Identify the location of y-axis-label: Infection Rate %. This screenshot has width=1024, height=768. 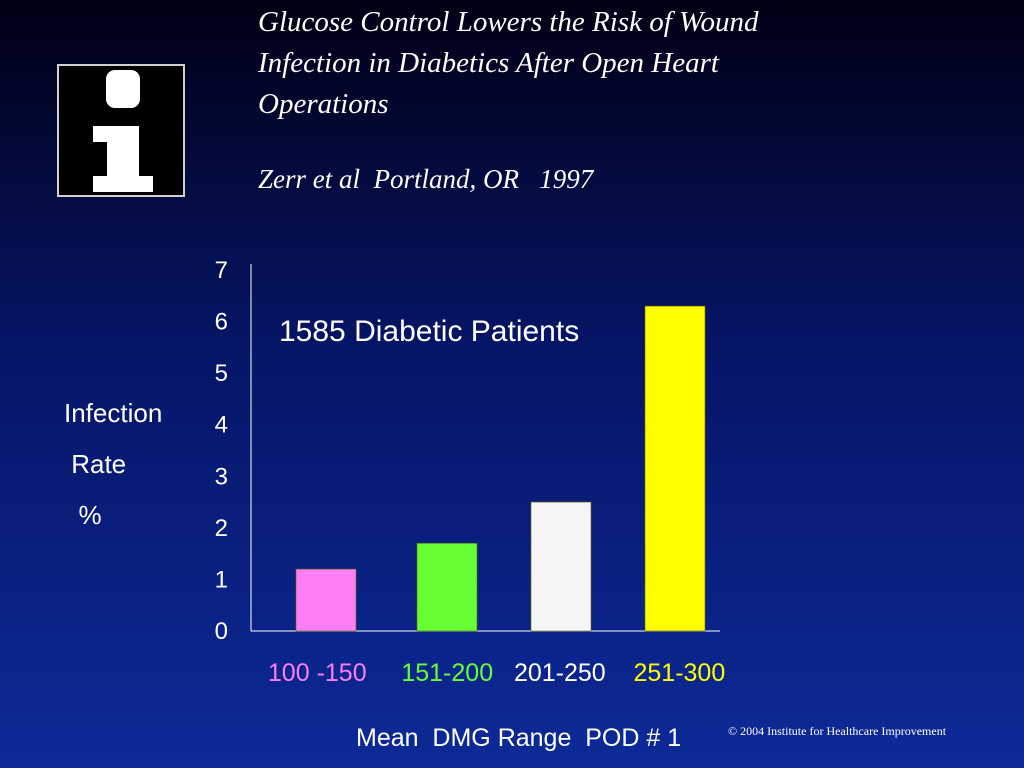
(134, 464).